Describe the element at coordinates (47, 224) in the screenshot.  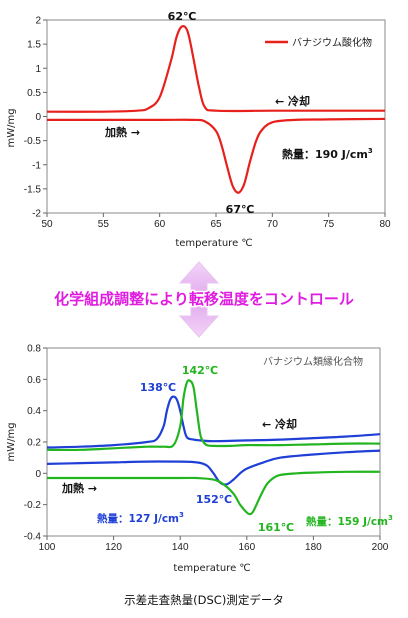
I see `top-xtick-label: 50` at that location.